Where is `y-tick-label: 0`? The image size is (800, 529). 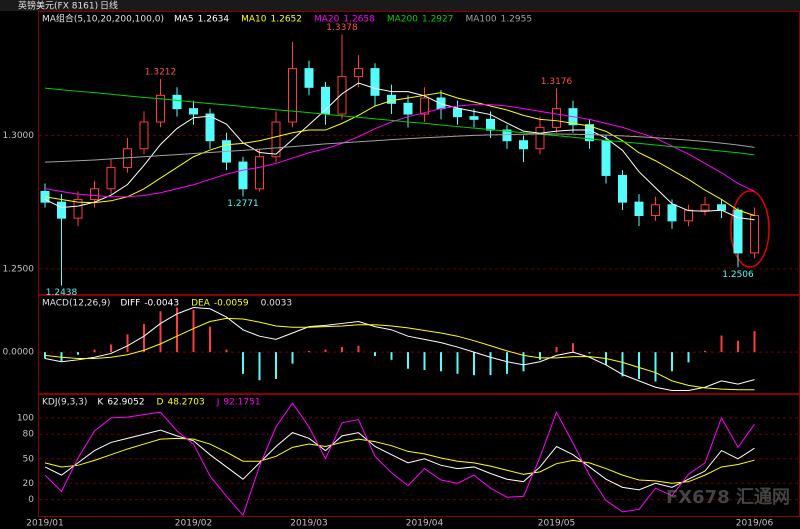 y-tick-label: 0 is located at coordinates (31, 500).